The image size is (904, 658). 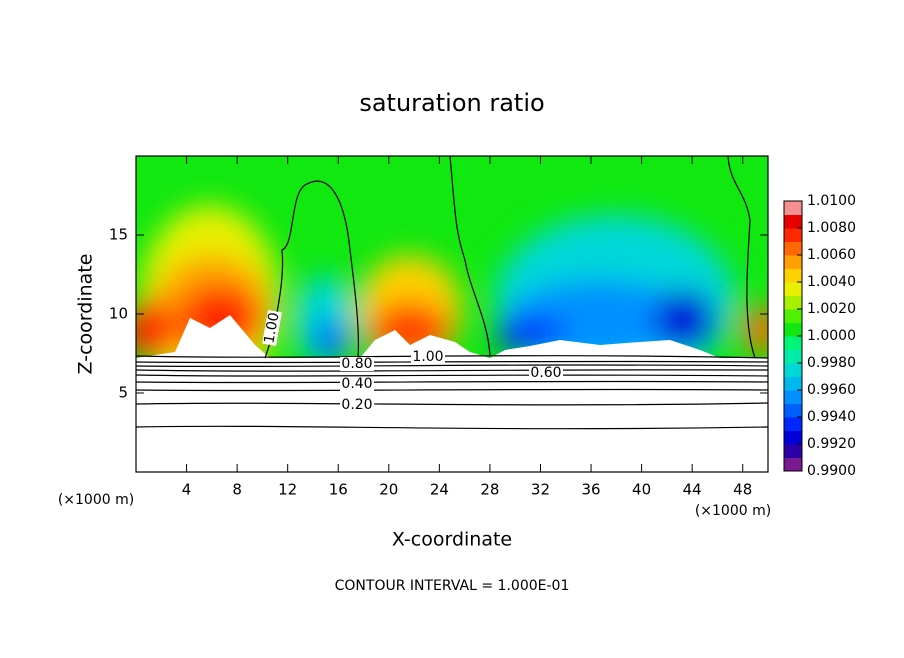 What do you see at coordinates (831, 444) in the screenshot?
I see `colorbar-tick-label: 0.9920` at bounding box center [831, 444].